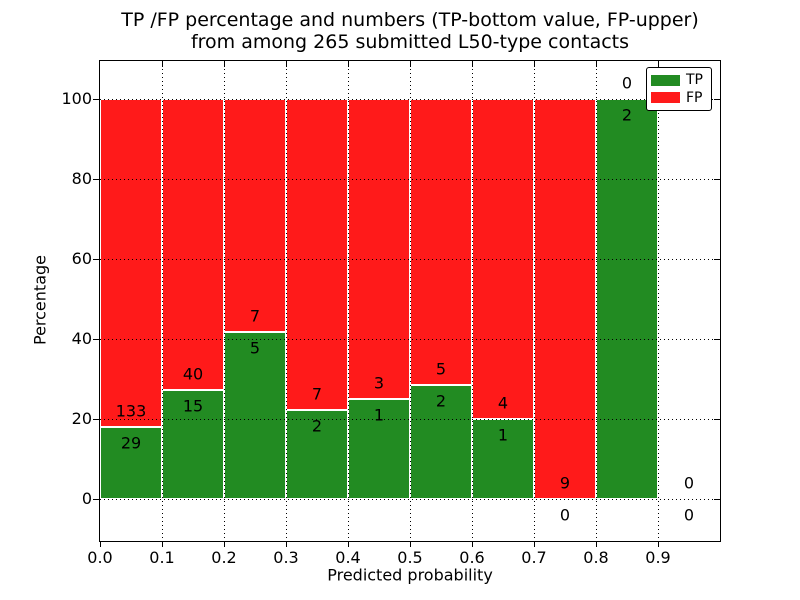 Image resolution: width=800 pixels, height=600 pixels. I want to click on legend-swatch-tp-icon, so click(665, 80).